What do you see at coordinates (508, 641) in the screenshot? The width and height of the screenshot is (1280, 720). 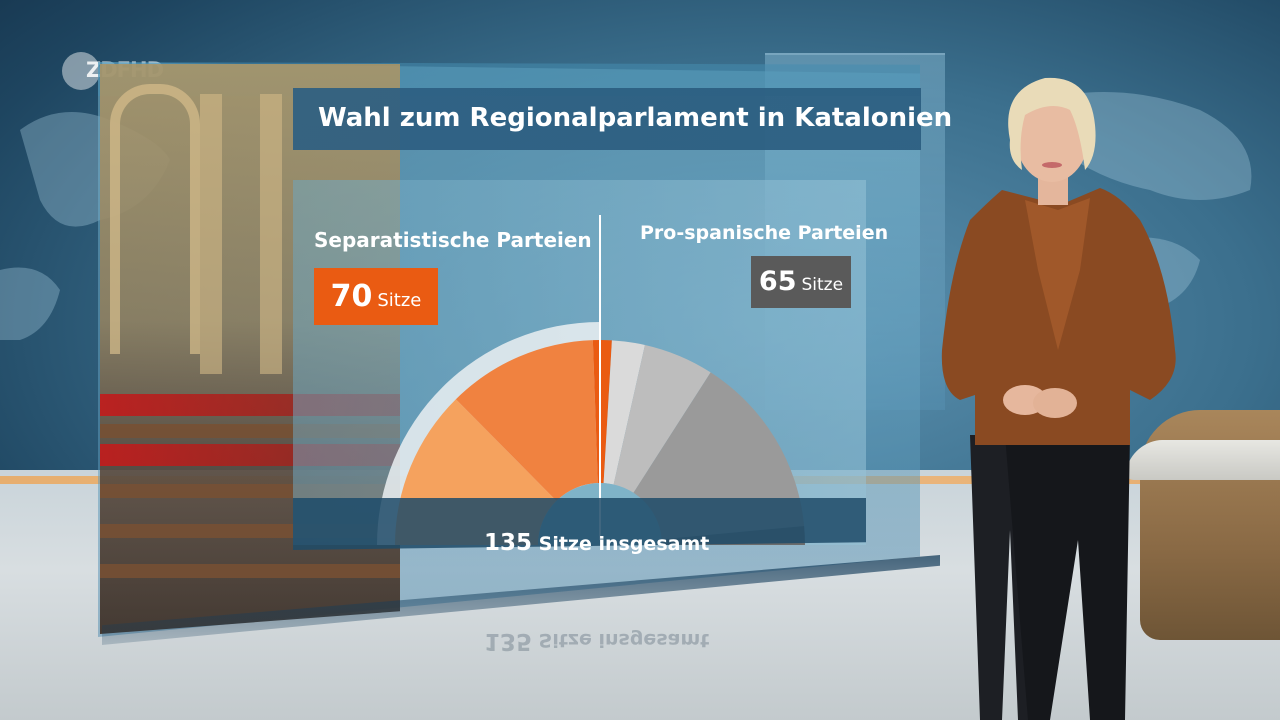 I see `reflection-number: 135` at bounding box center [508, 641].